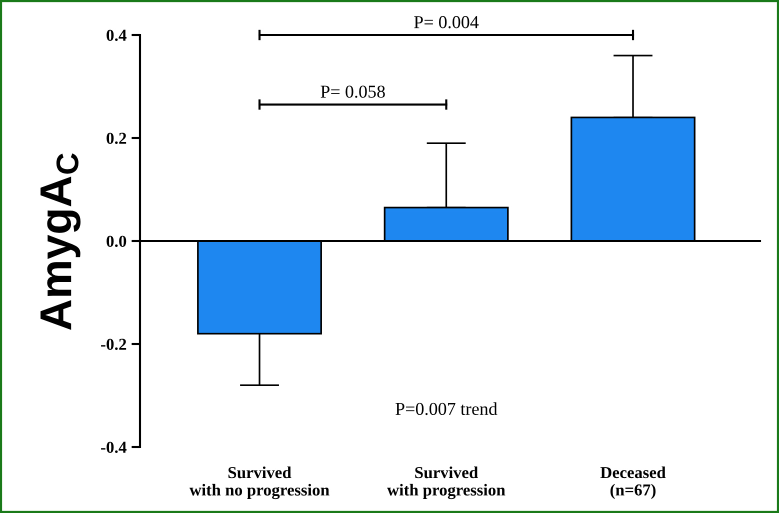  Describe the element at coordinates (259, 483) in the screenshot. I see `x-tick-label: Survived with no progression` at that location.